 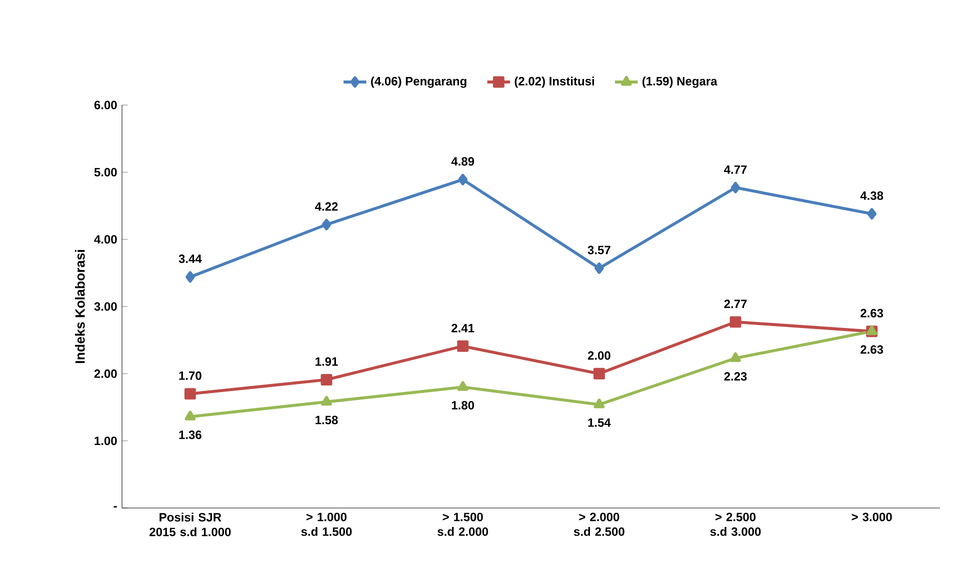 I want to click on data-label: 2.23, so click(x=735, y=376).